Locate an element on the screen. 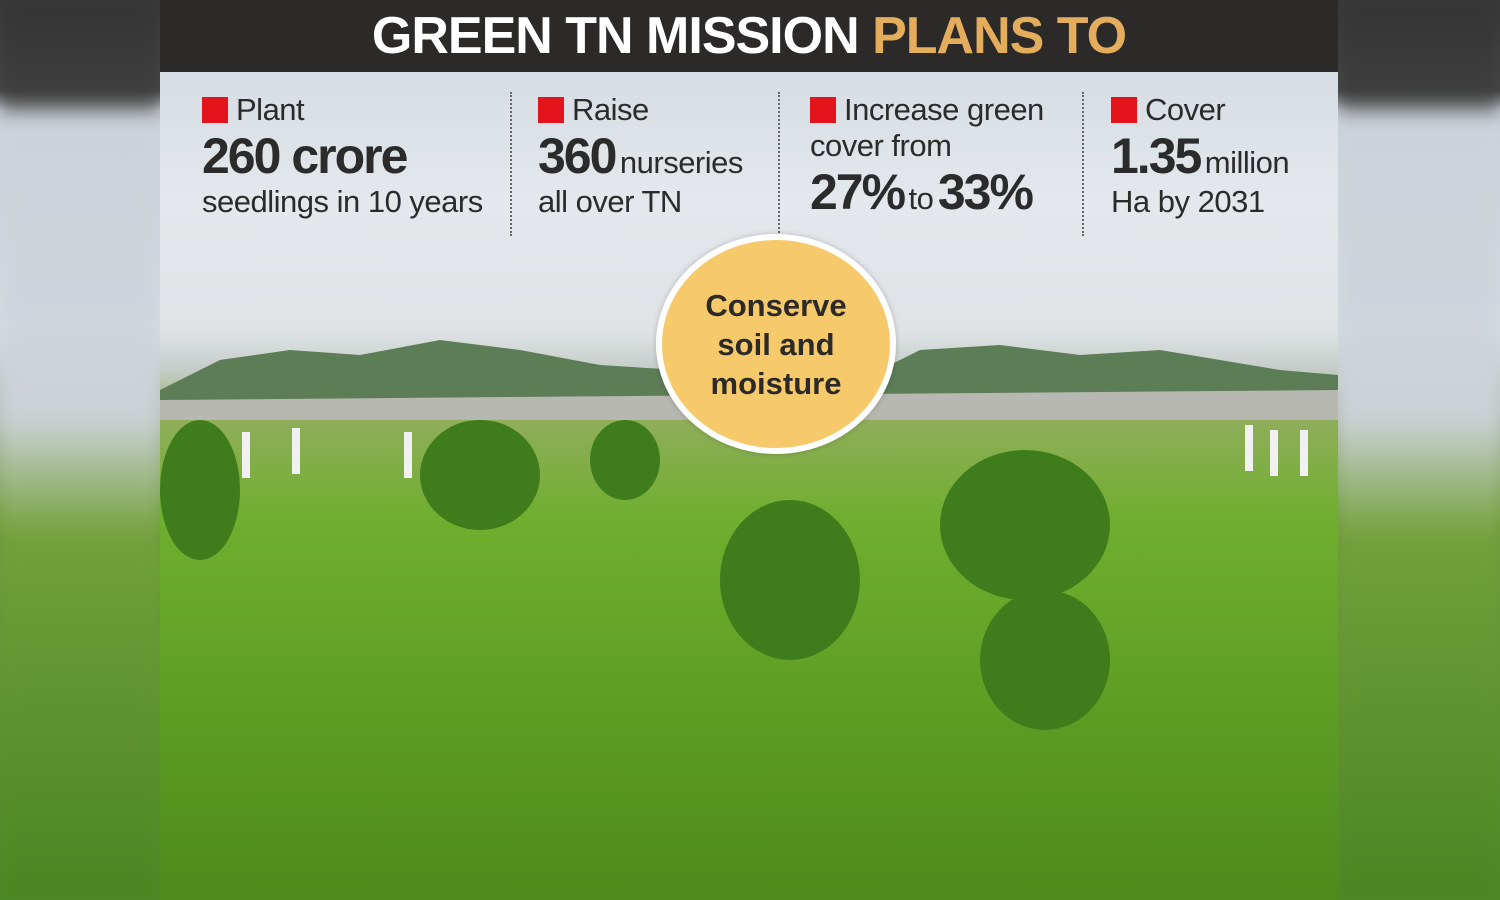  stat-label: Increase green is located at coordinates (944, 109).